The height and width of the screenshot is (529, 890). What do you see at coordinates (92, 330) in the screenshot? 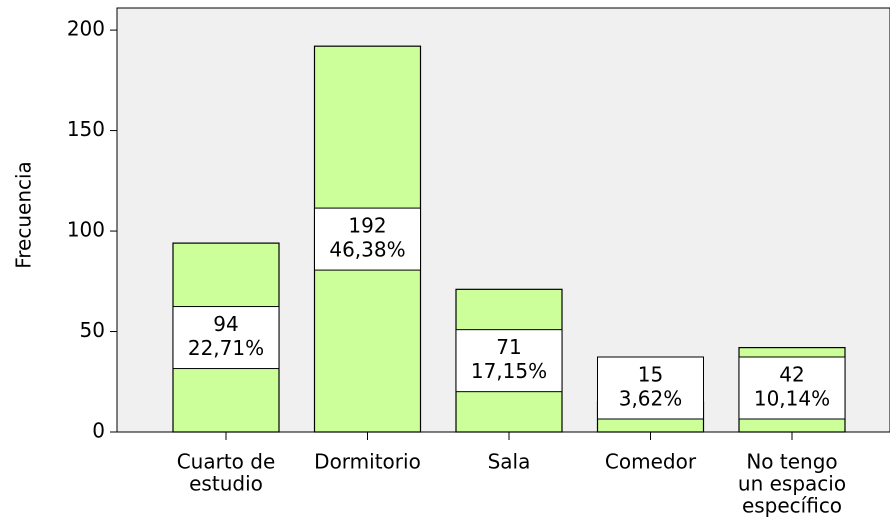
I see `y-tick-label: 50` at bounding box center [92, 330].